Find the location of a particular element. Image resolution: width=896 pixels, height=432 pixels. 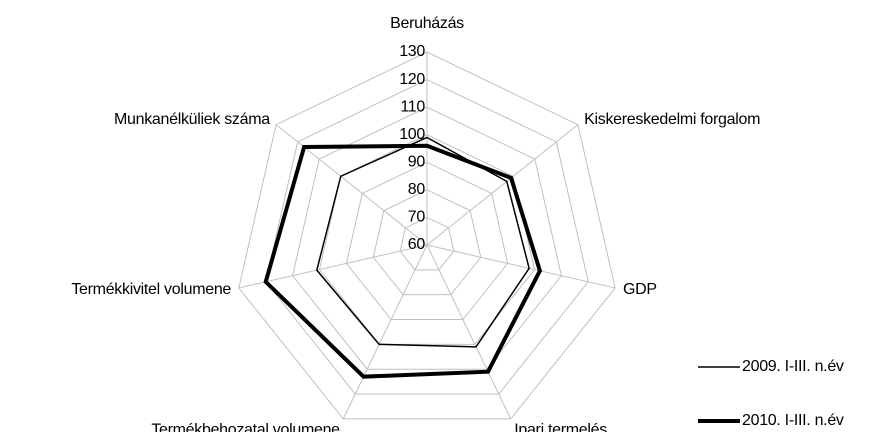

tick-label: 100 is located at coordinates (412, 134).